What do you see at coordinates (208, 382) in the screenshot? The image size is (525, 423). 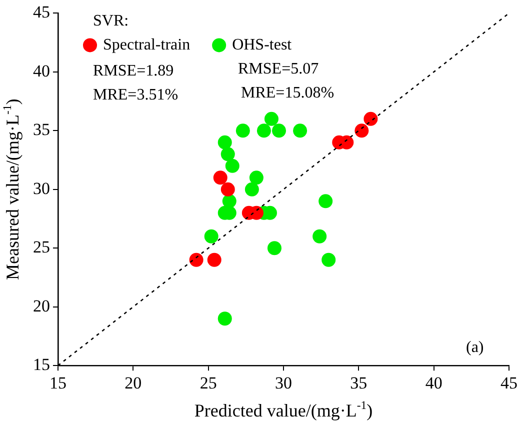 I see `x-tick-label: 25` at bounding box center [208, 382].